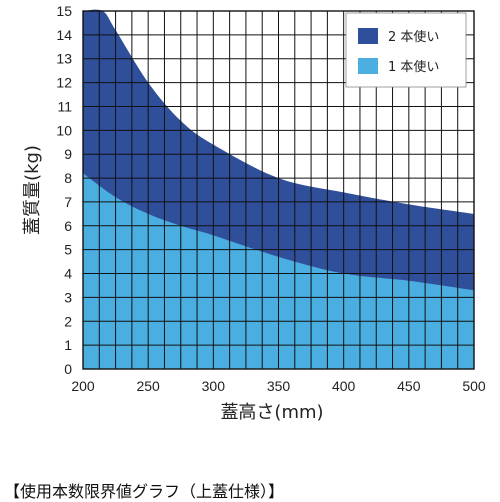 The height and width of the screenshot is (502, 500). I want to click on legend: 2 本使い 1 本使い, so click(406, 50).